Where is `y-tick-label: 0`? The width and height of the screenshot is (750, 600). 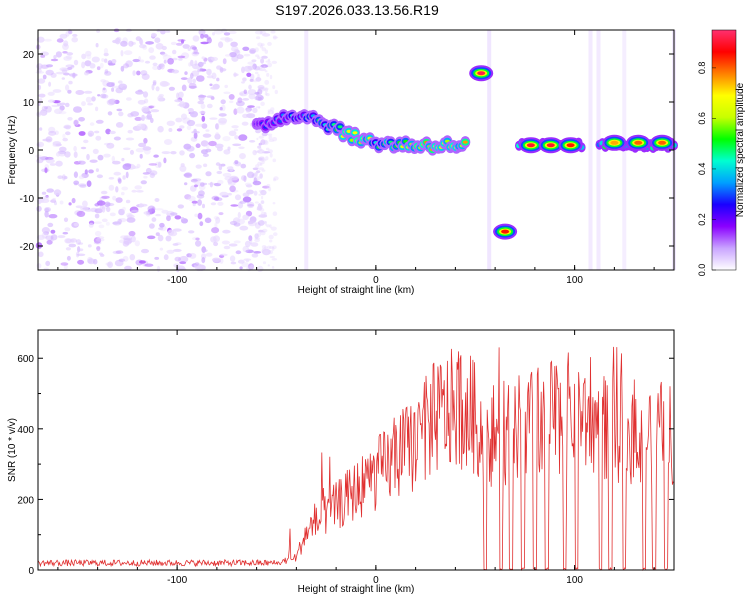
y-tick-label: 0 is located at coordinates (31, 151).